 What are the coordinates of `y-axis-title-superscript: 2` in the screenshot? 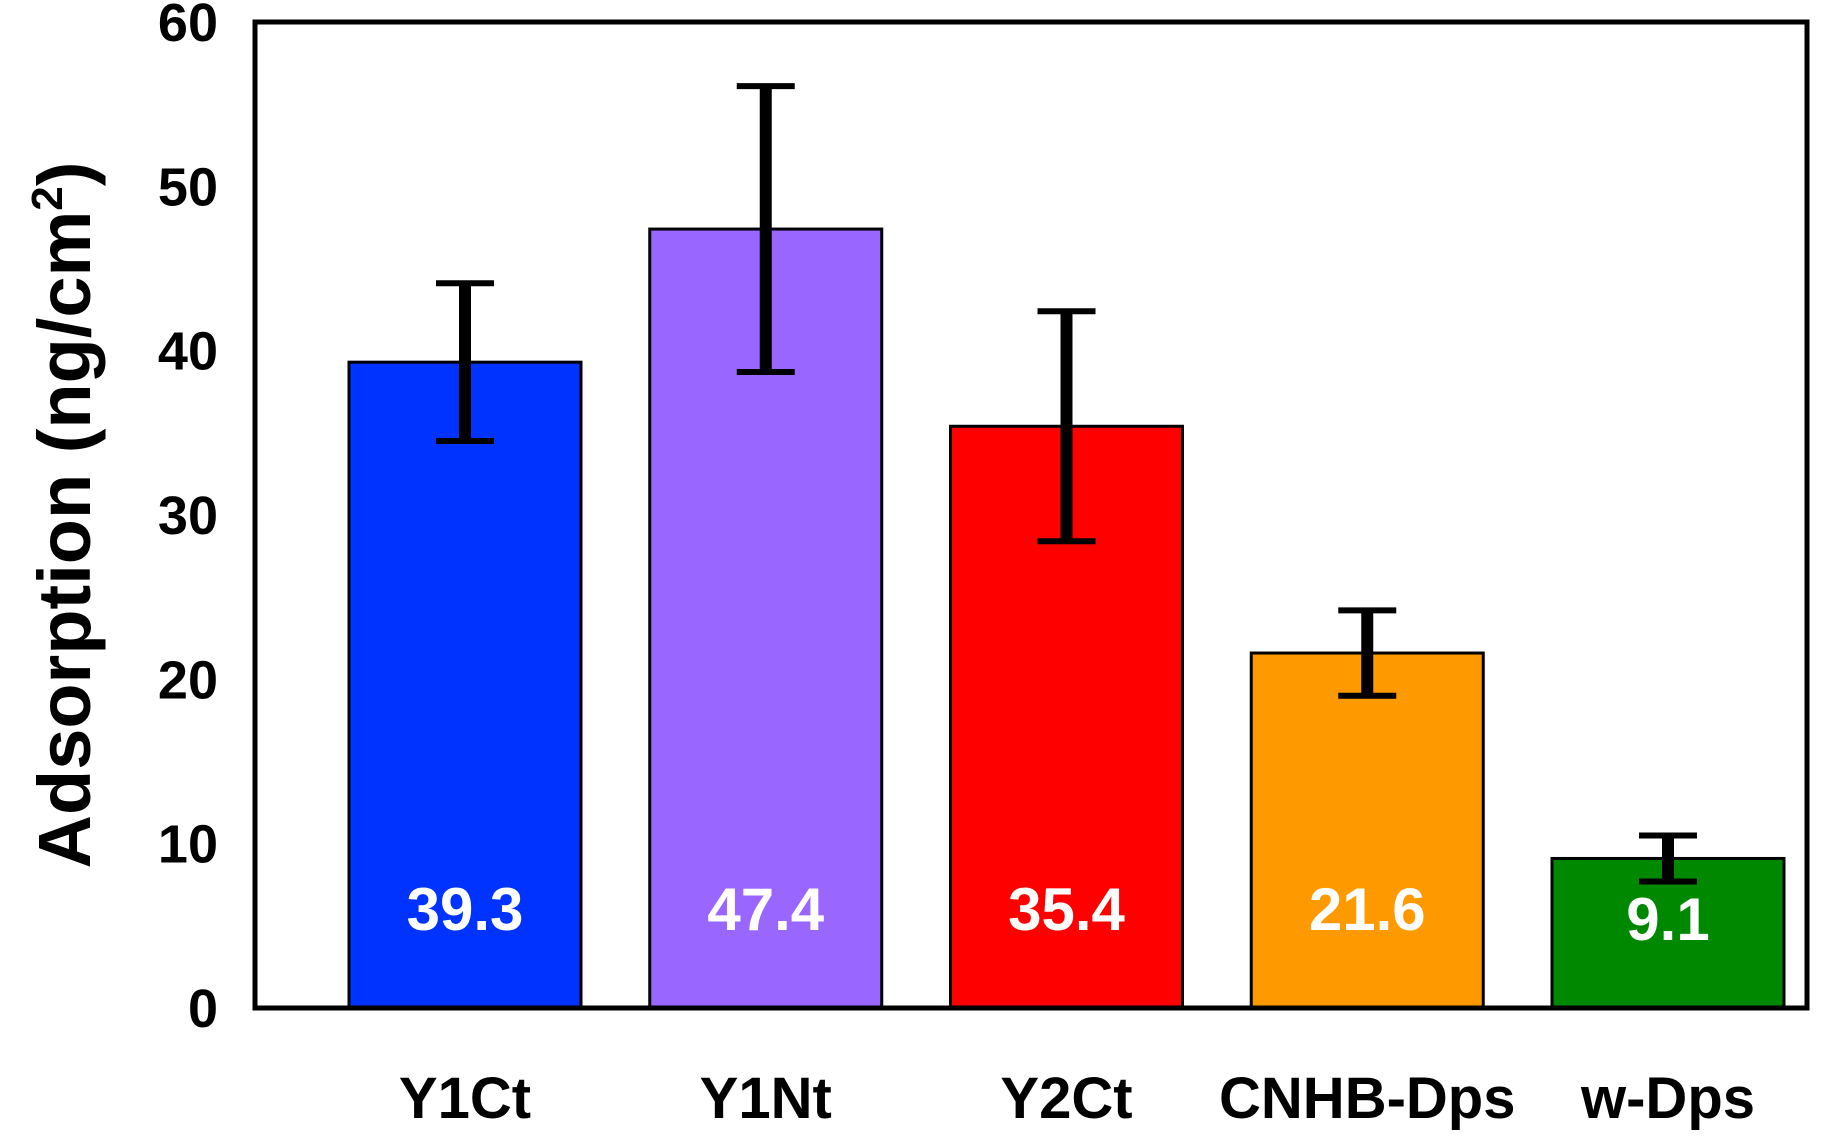 It's located at (47, 198).